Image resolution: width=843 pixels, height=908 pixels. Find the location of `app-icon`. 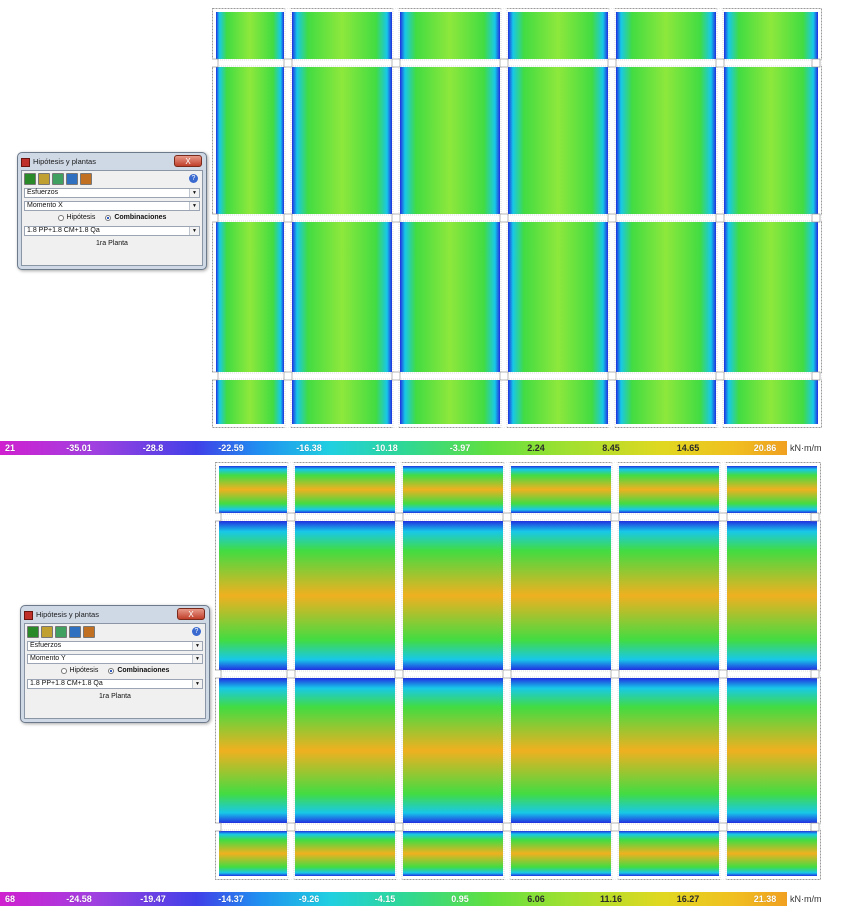

app-icon is located at coordinates (28, 615).